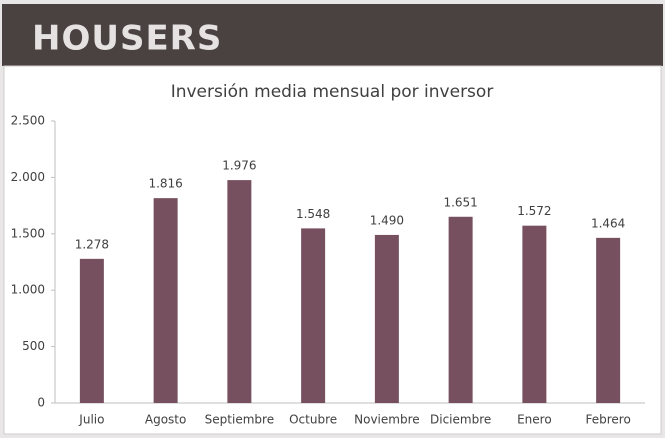 This screenshot has height=442, width=665. What do you see at coordinates (313, 214) in the screenshot?
I see `value-label: 1.548` at bounding box center [313, 214].